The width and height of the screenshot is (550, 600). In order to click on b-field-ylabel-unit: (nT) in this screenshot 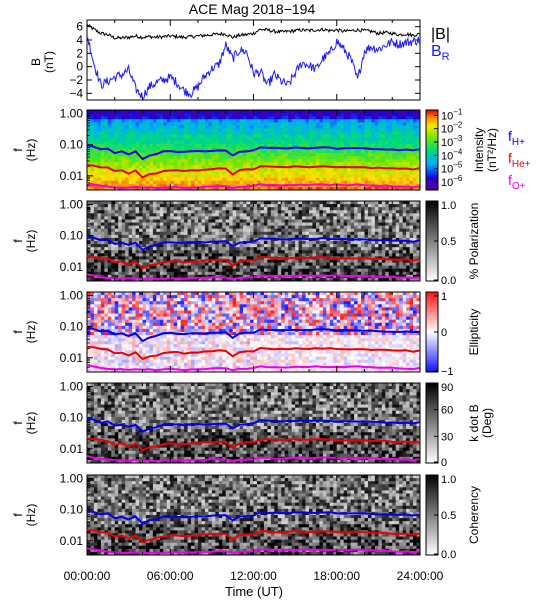, I will do `click(49, 62)`.